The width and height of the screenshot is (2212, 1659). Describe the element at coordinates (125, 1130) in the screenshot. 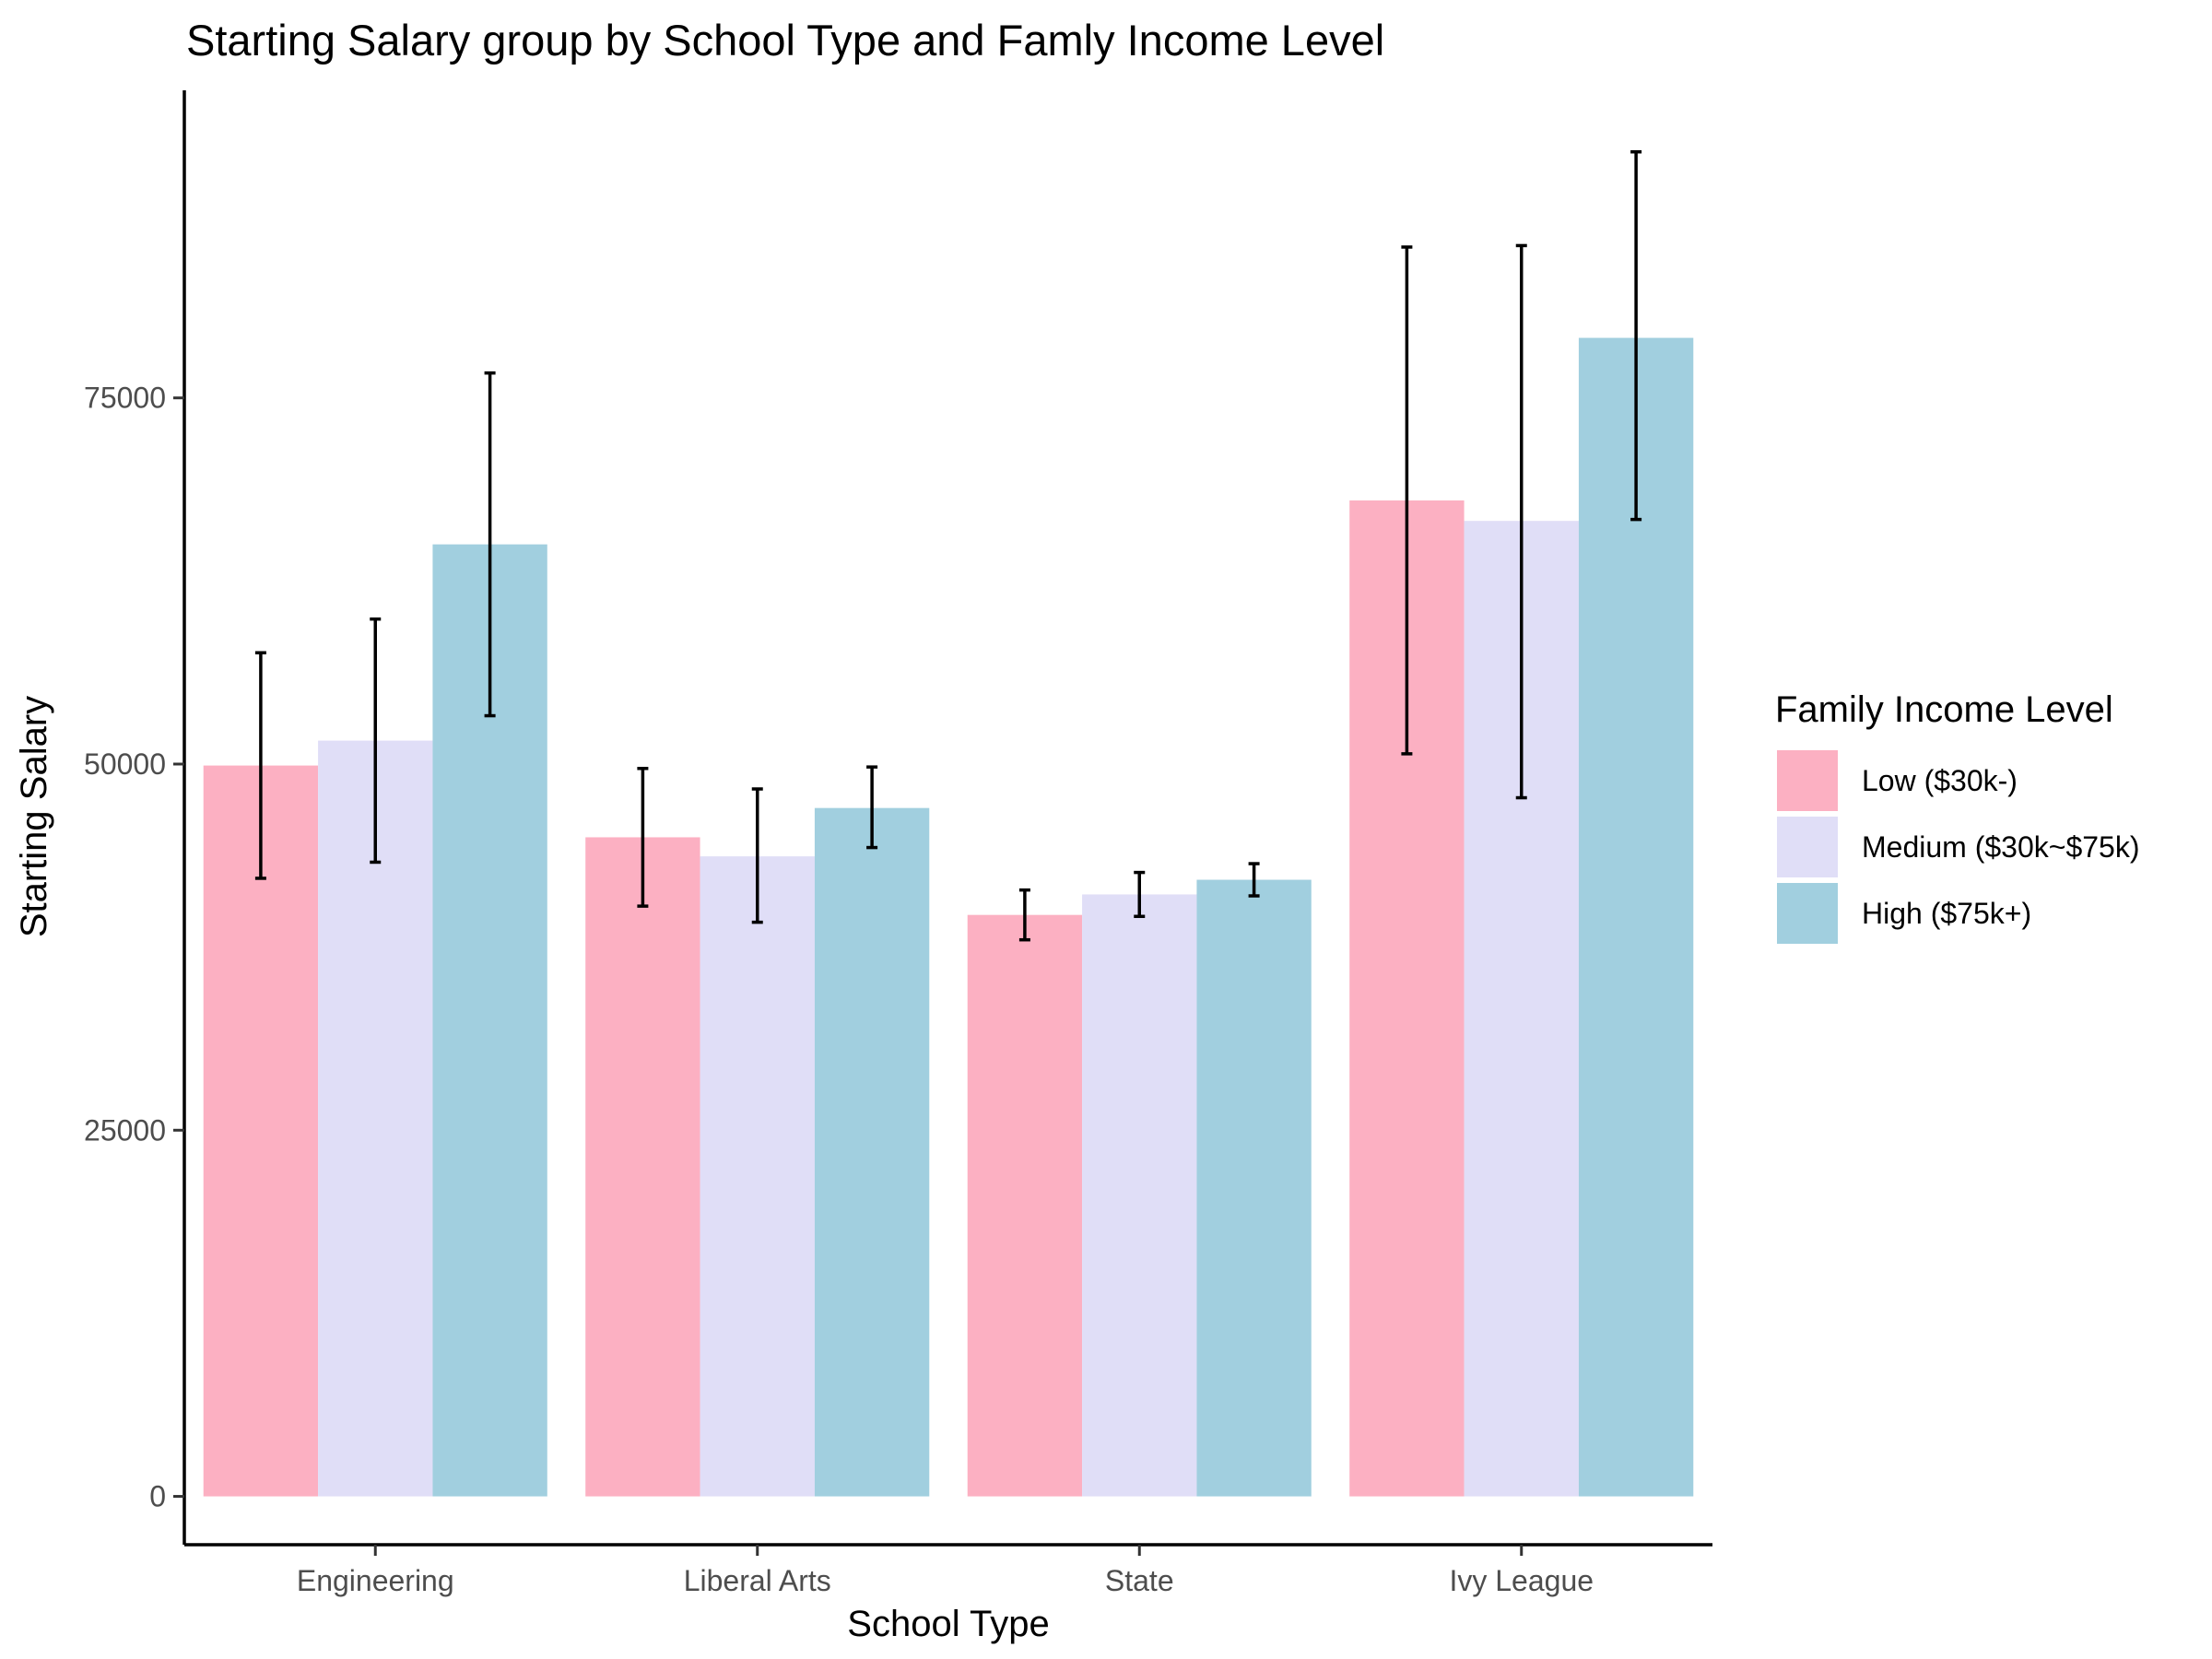

I see `y-tick-label: 25000` at that location.